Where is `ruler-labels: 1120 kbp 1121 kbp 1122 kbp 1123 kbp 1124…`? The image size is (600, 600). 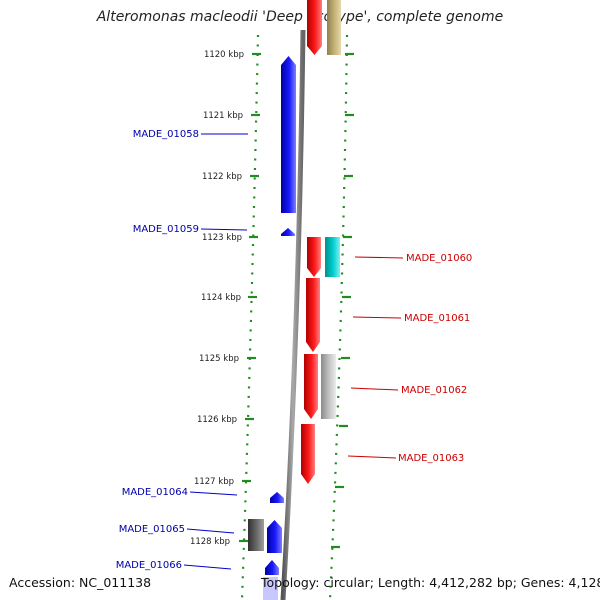
ruler-labels: 1120 kbp 1121 kbp 1122 kbp 1123 kbp 1124… is located at coordinates (217, 298).